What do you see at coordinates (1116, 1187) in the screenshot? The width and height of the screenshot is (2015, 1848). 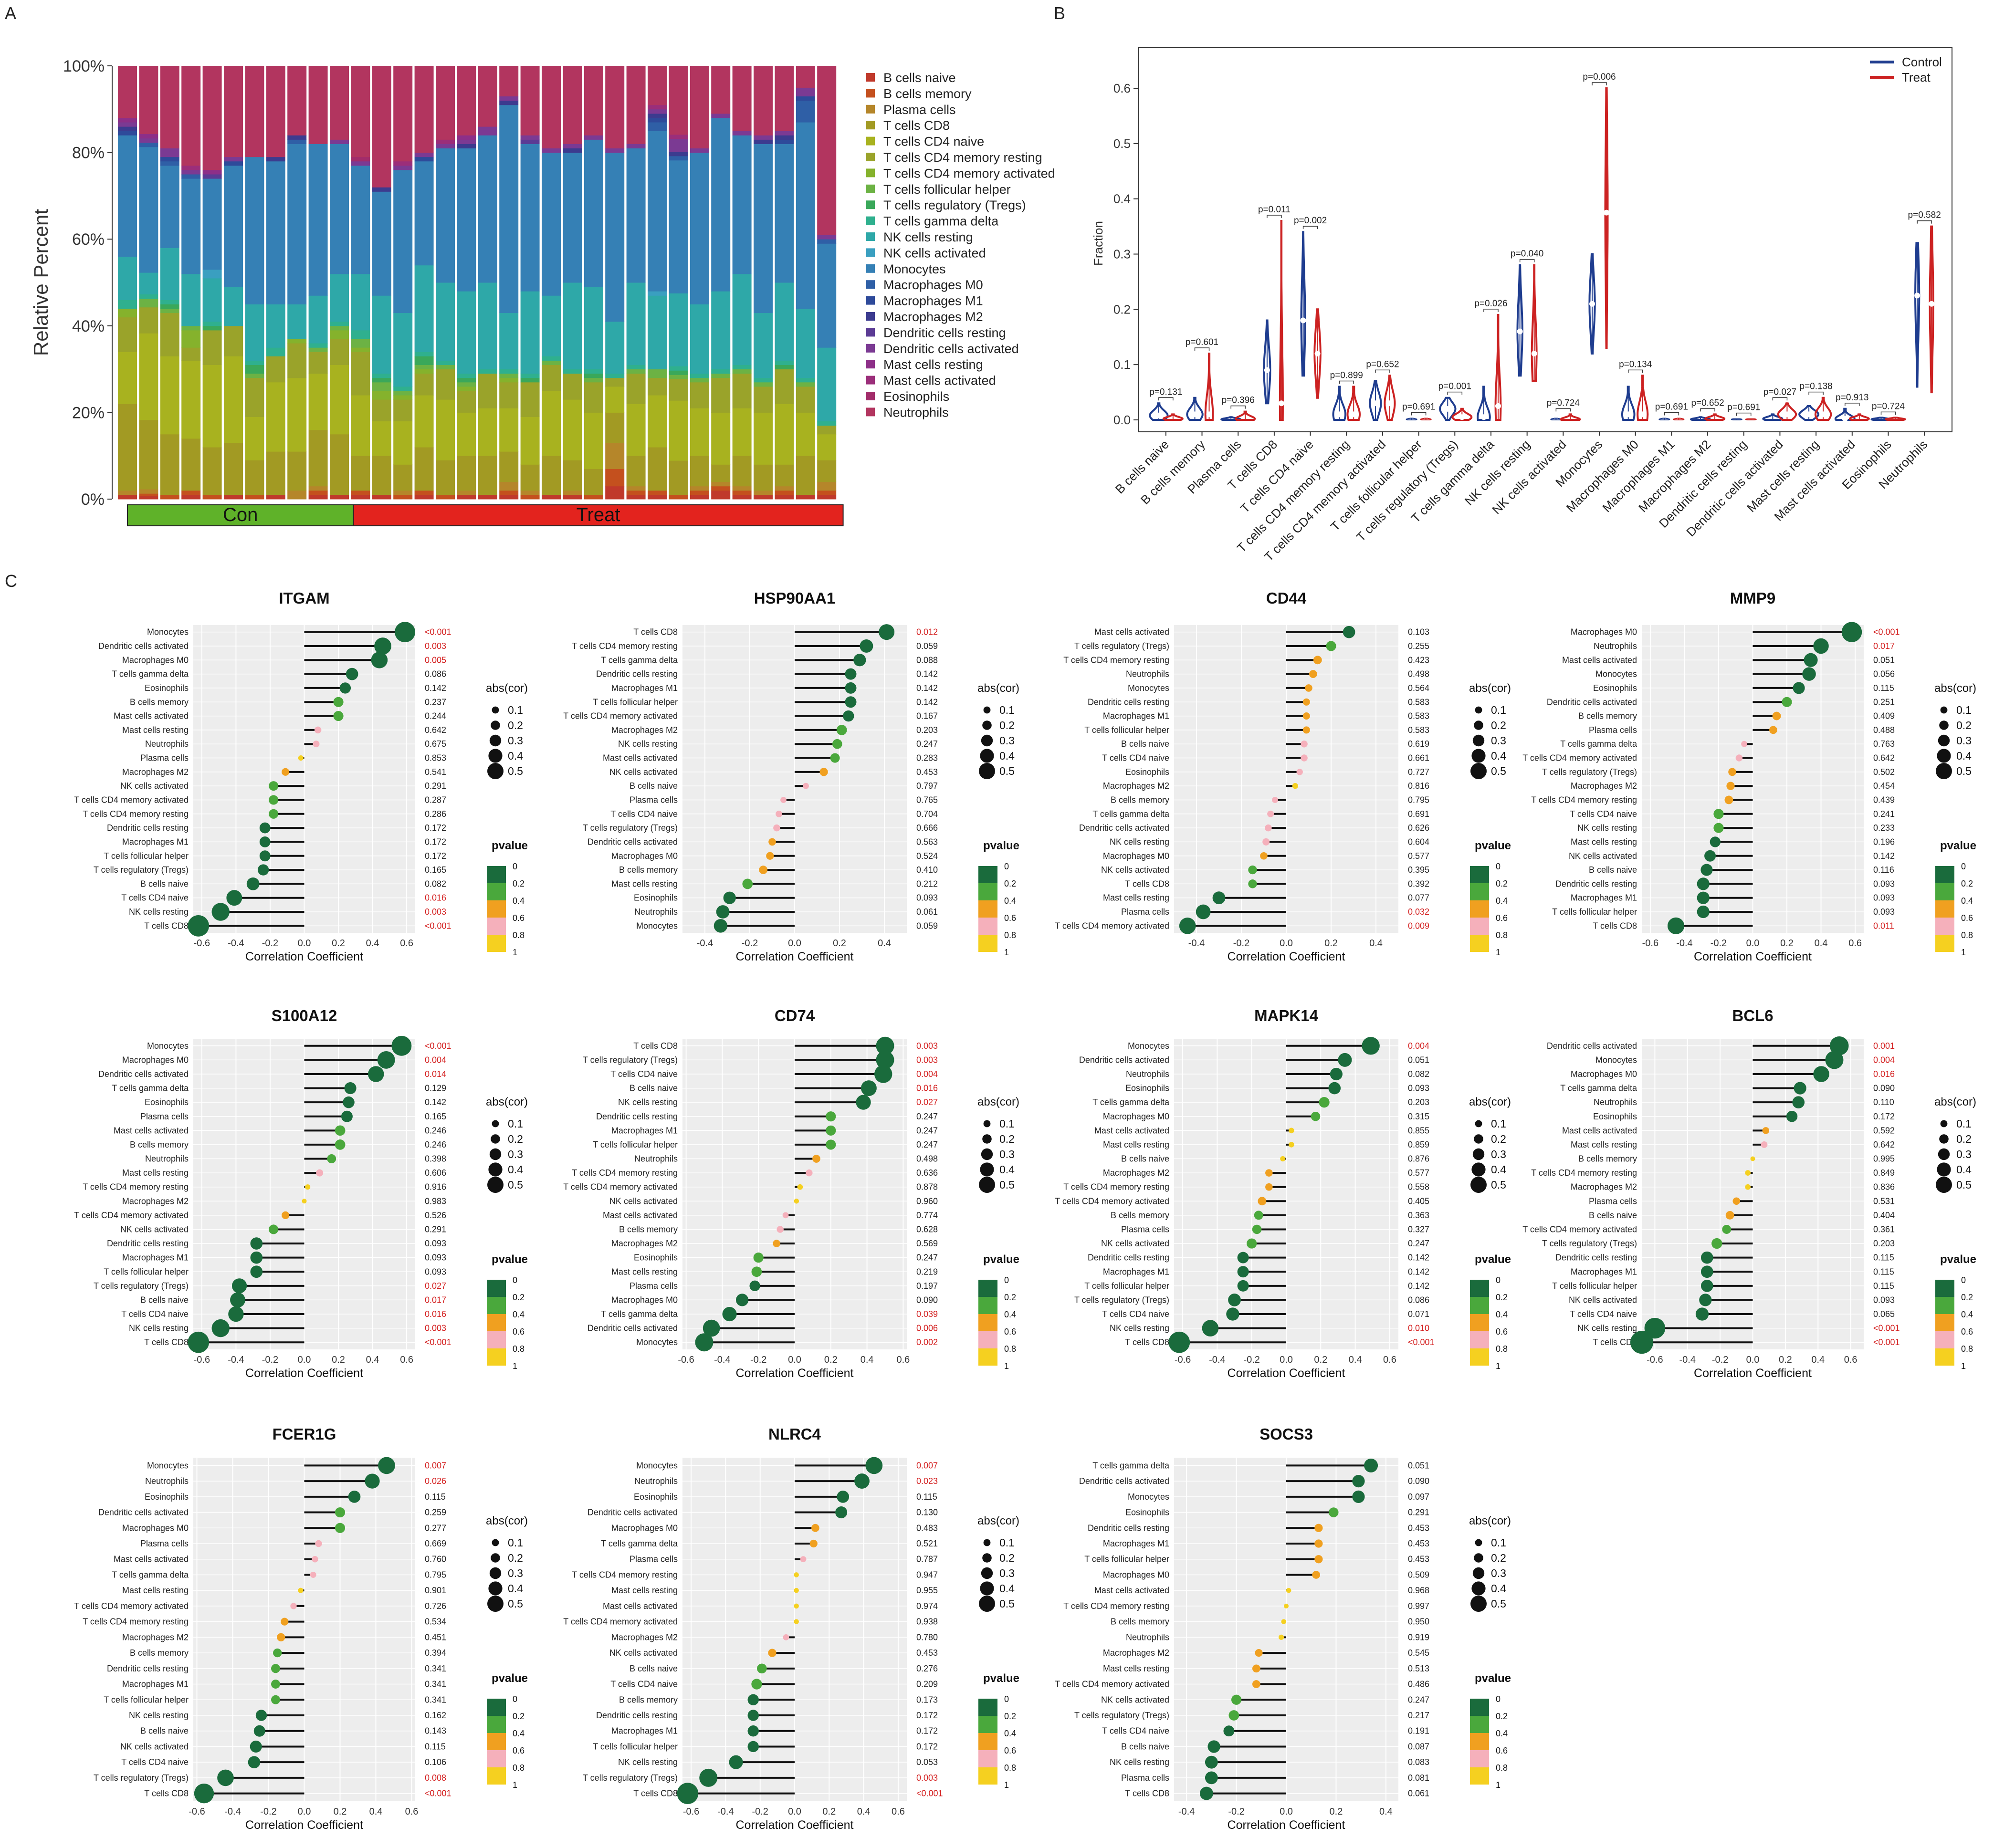 I see `row-label: T cells CD4 memory resting` at bounding box center [1116, 1187].